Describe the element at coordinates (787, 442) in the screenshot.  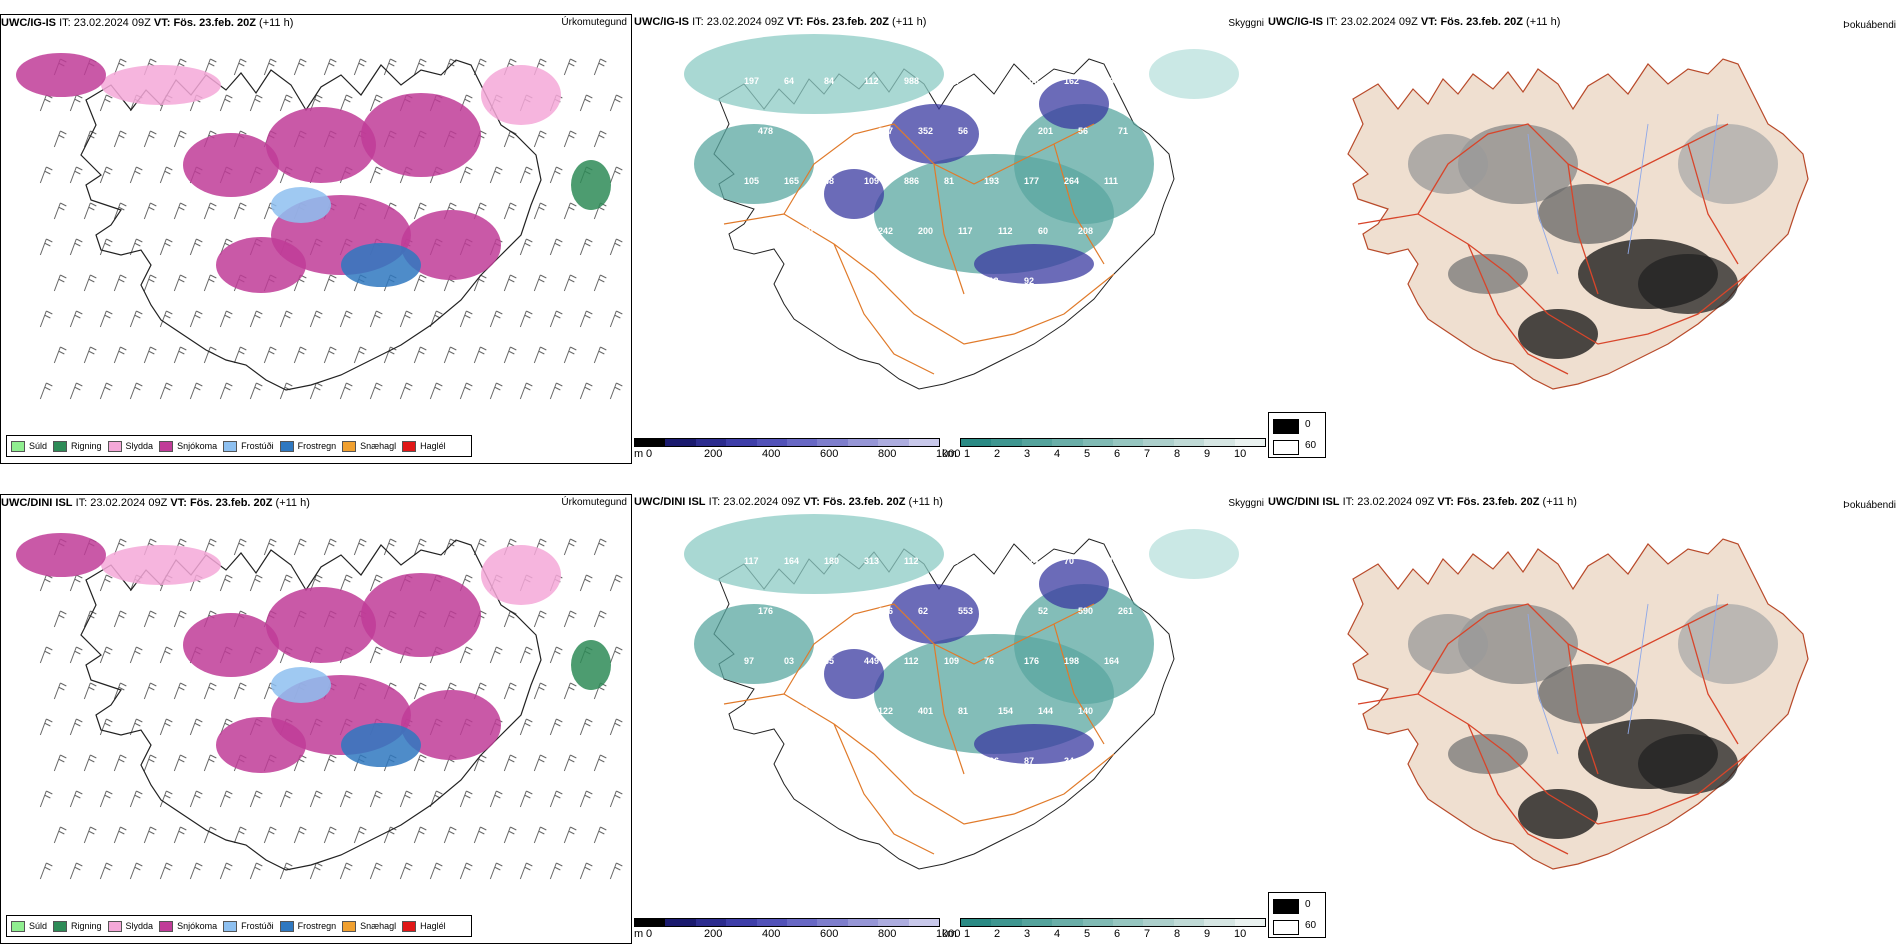
I see `cloudbase-colorbar` at that location.